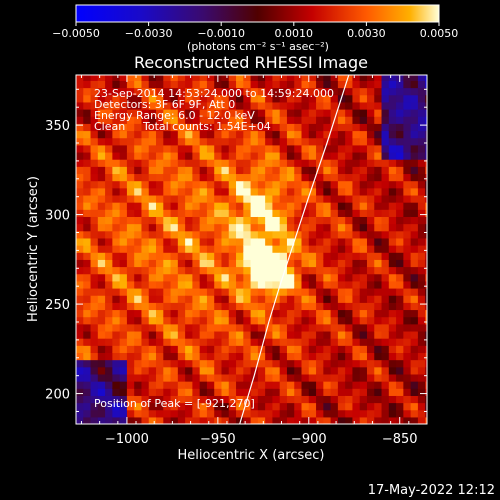 This screenshot has width=500, height=500. I want to click on y-axis-label: Heliocentric Y (arcsec), so click(33, 249).